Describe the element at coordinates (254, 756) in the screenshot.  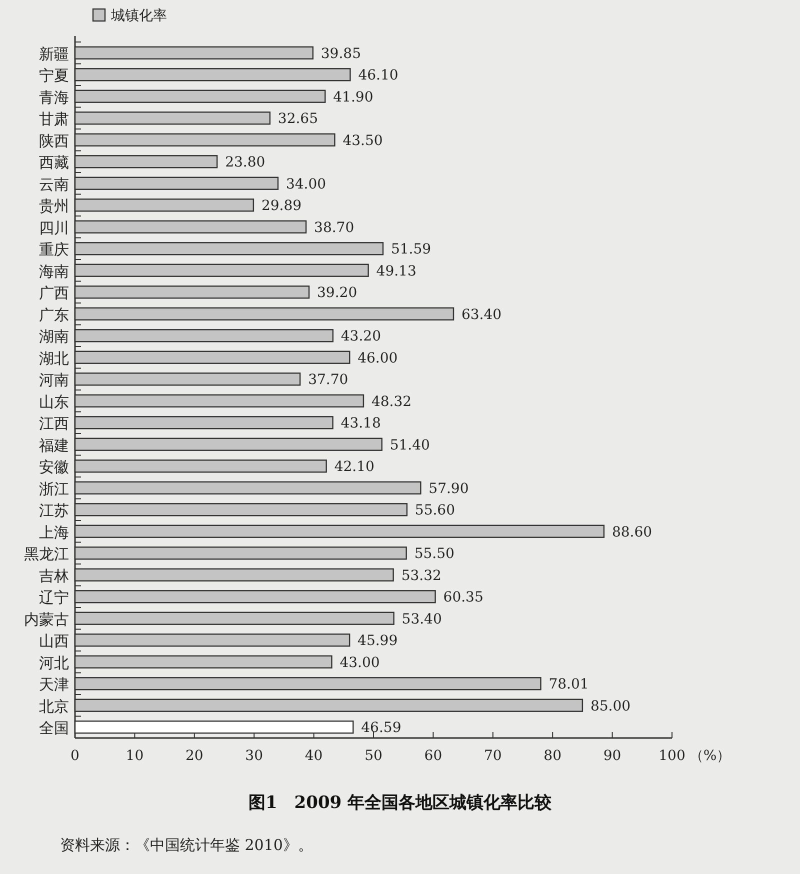
I see `x-tick-label: 30` at that location.